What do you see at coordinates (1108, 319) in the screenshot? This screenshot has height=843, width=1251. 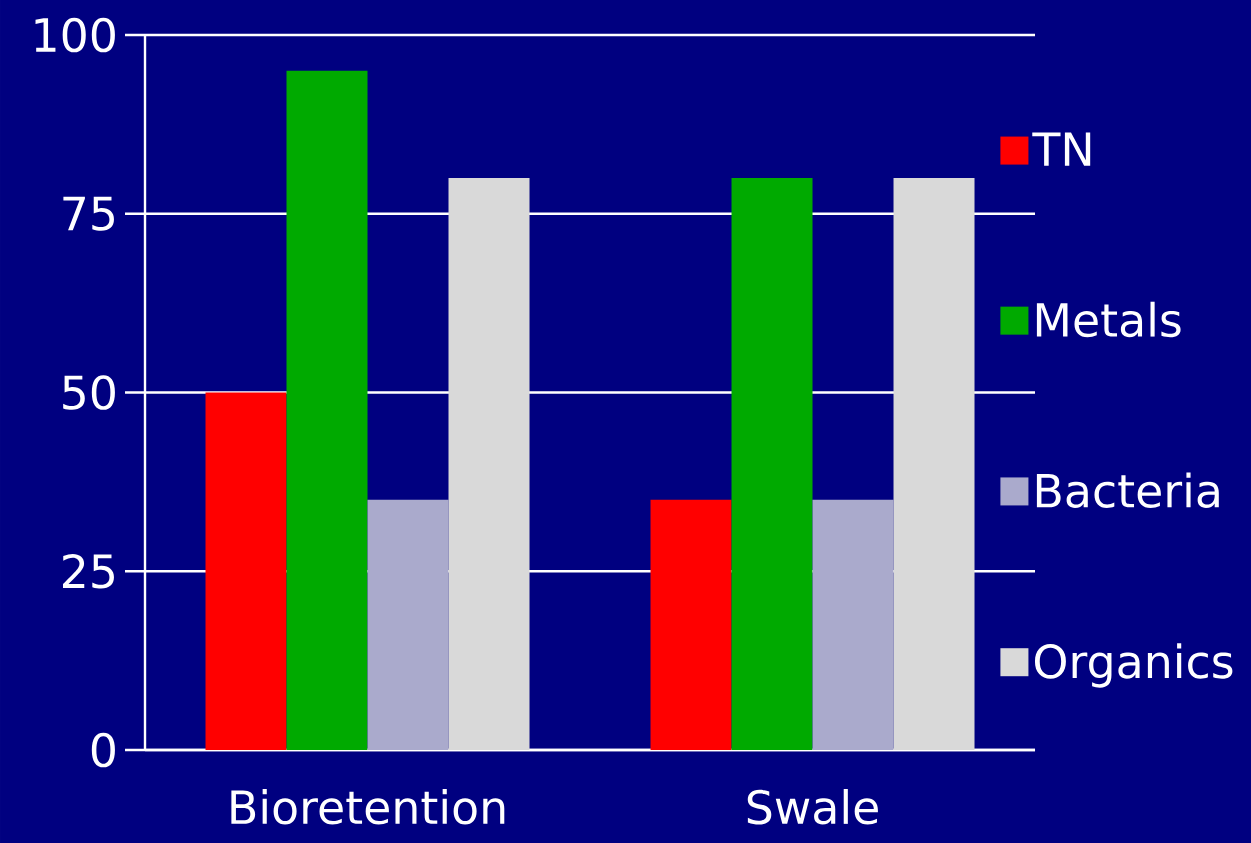 I see `legend-label: Metals` at bounding box center [1108, 319].